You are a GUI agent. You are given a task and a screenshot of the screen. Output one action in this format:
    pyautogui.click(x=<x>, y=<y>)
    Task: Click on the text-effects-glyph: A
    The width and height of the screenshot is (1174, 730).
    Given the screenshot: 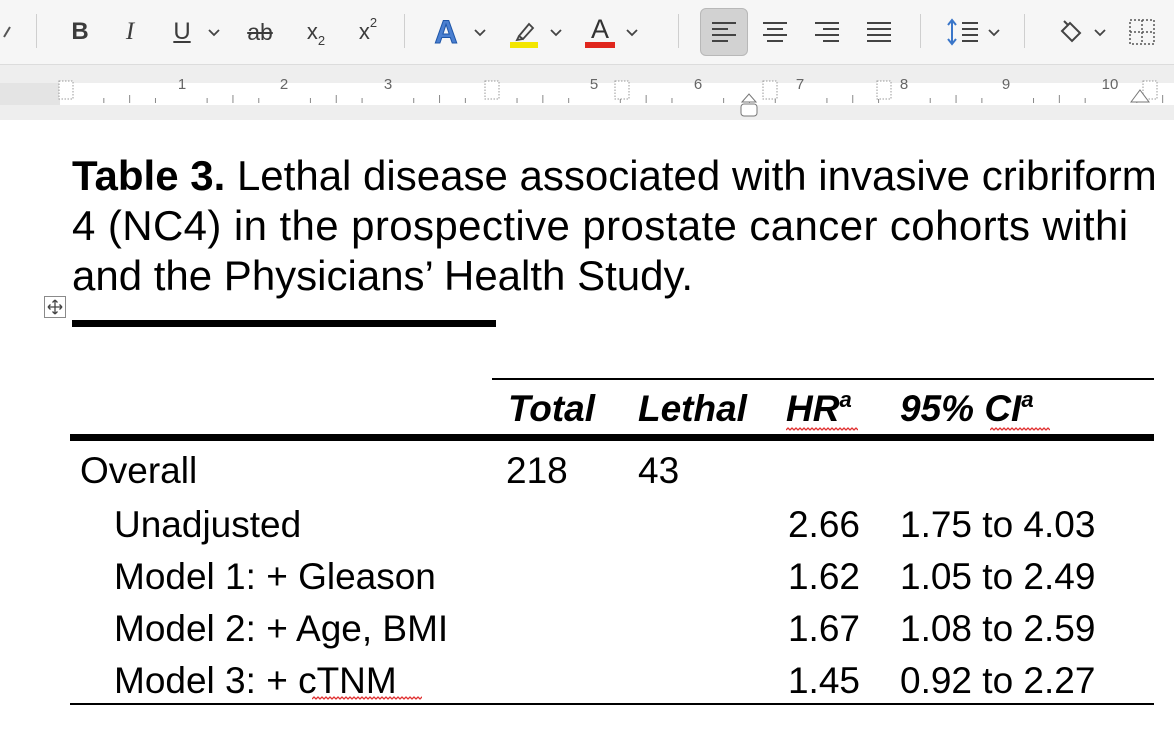 What is the action you would take?
    pyautogui.click(x=446, y=31)
    